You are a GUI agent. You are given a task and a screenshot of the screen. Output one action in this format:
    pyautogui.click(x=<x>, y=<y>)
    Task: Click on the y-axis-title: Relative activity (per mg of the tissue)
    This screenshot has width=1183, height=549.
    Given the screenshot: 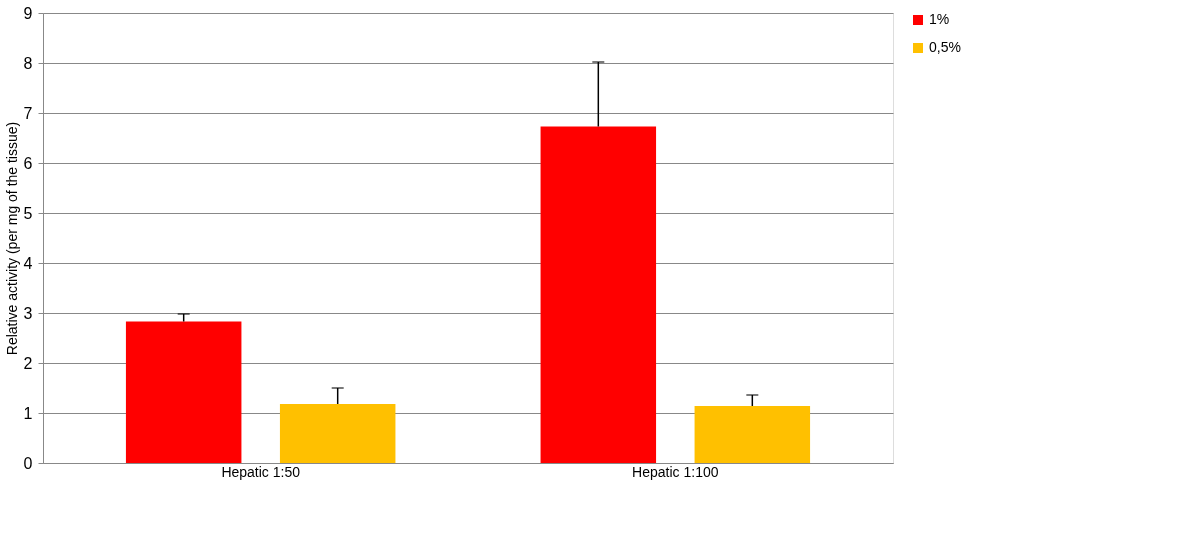 What is the action you would take?
    pyautogui.click(x=11, y=238)
    